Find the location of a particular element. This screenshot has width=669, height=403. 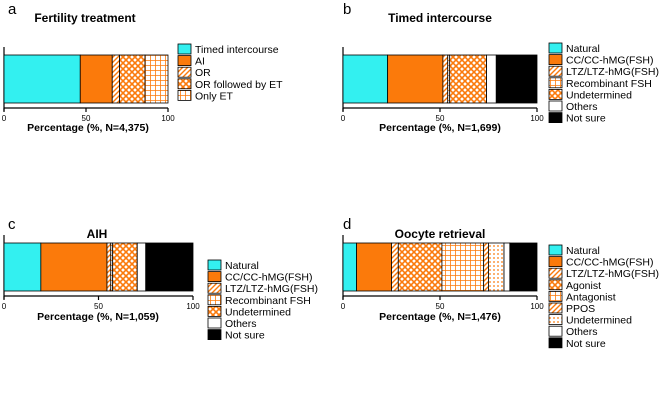

bar-segment-ai is located at coordinates (96, 79).